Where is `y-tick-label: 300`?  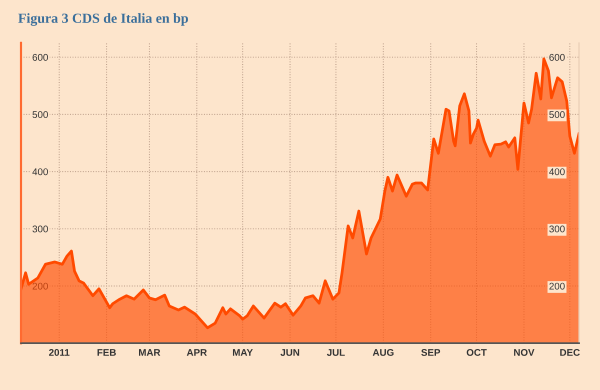
y-tick-label: 300 is located at coordinates (40, 229).